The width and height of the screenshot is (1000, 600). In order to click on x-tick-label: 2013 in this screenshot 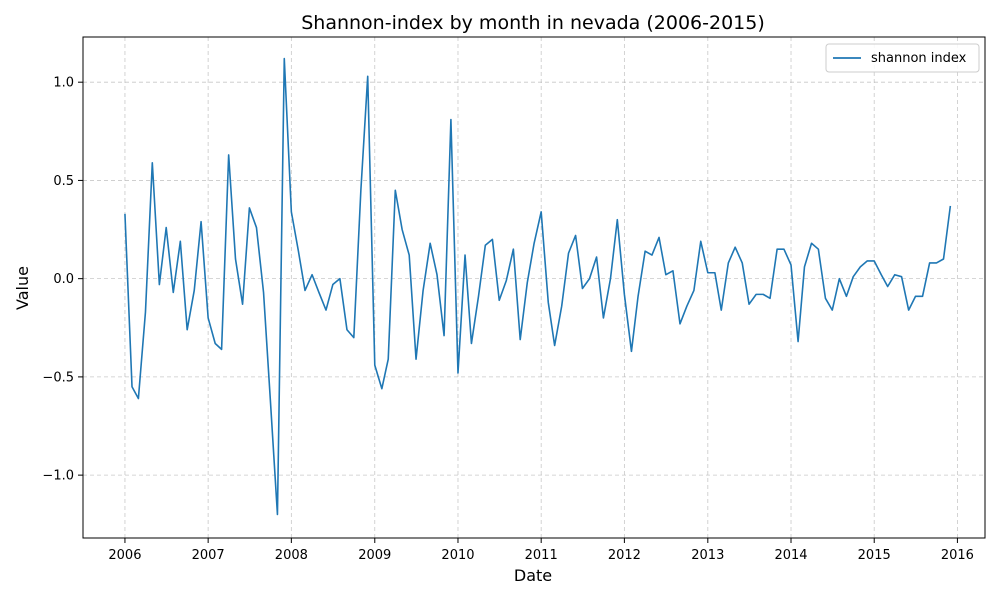, I will do `click(707, 555)`.